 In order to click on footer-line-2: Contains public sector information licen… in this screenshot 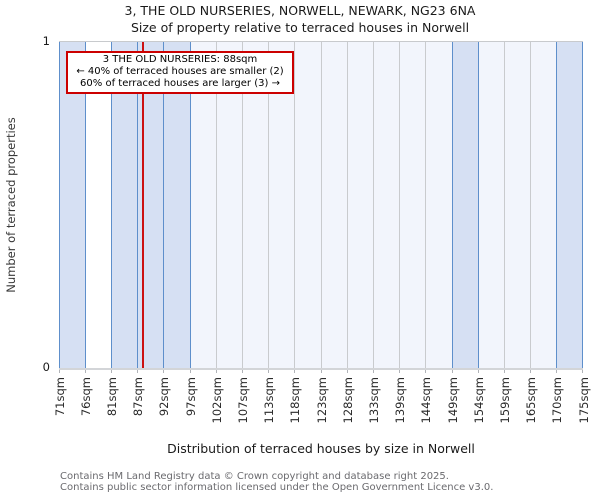, I will do `click(277, 487)`.